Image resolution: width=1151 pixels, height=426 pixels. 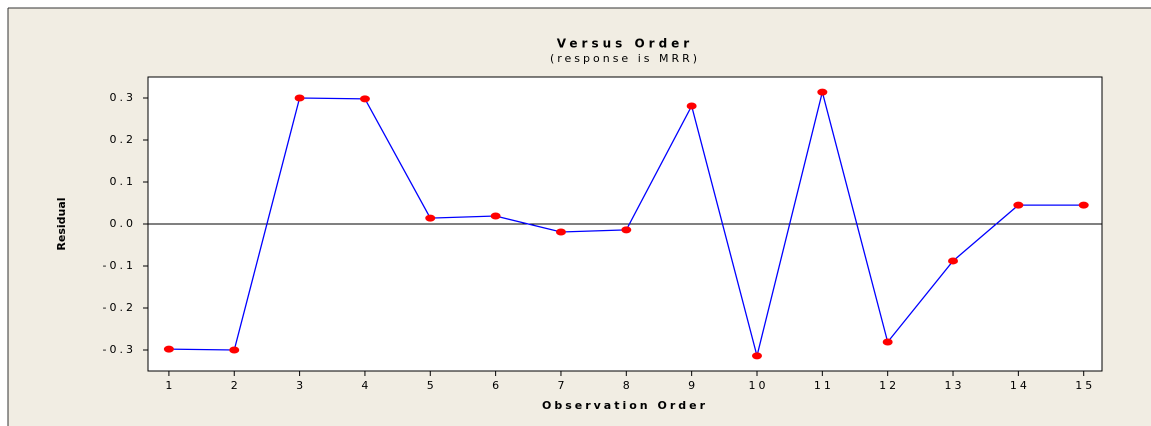 What do you see at coordinates (123, 139) in the screenshot?
I see `y-tick-label: 0.2` at bounding box center [123, 139].